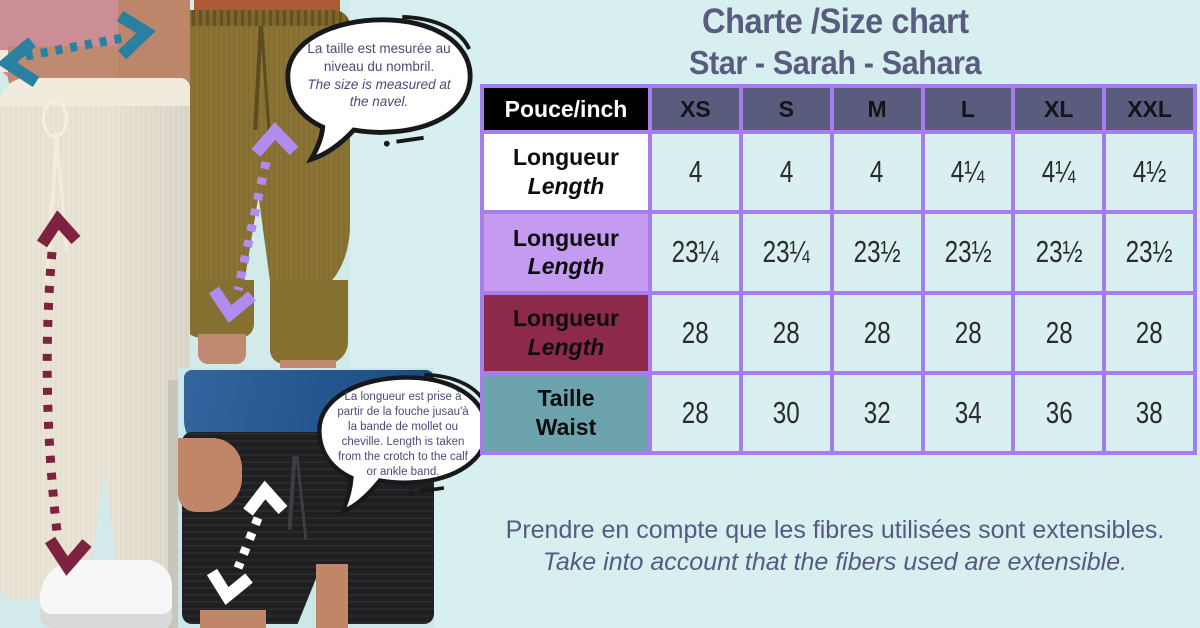 This screenshot has height=628, width=1200. I want to click on bubble-line: The size is measured at, so click(379, 84).